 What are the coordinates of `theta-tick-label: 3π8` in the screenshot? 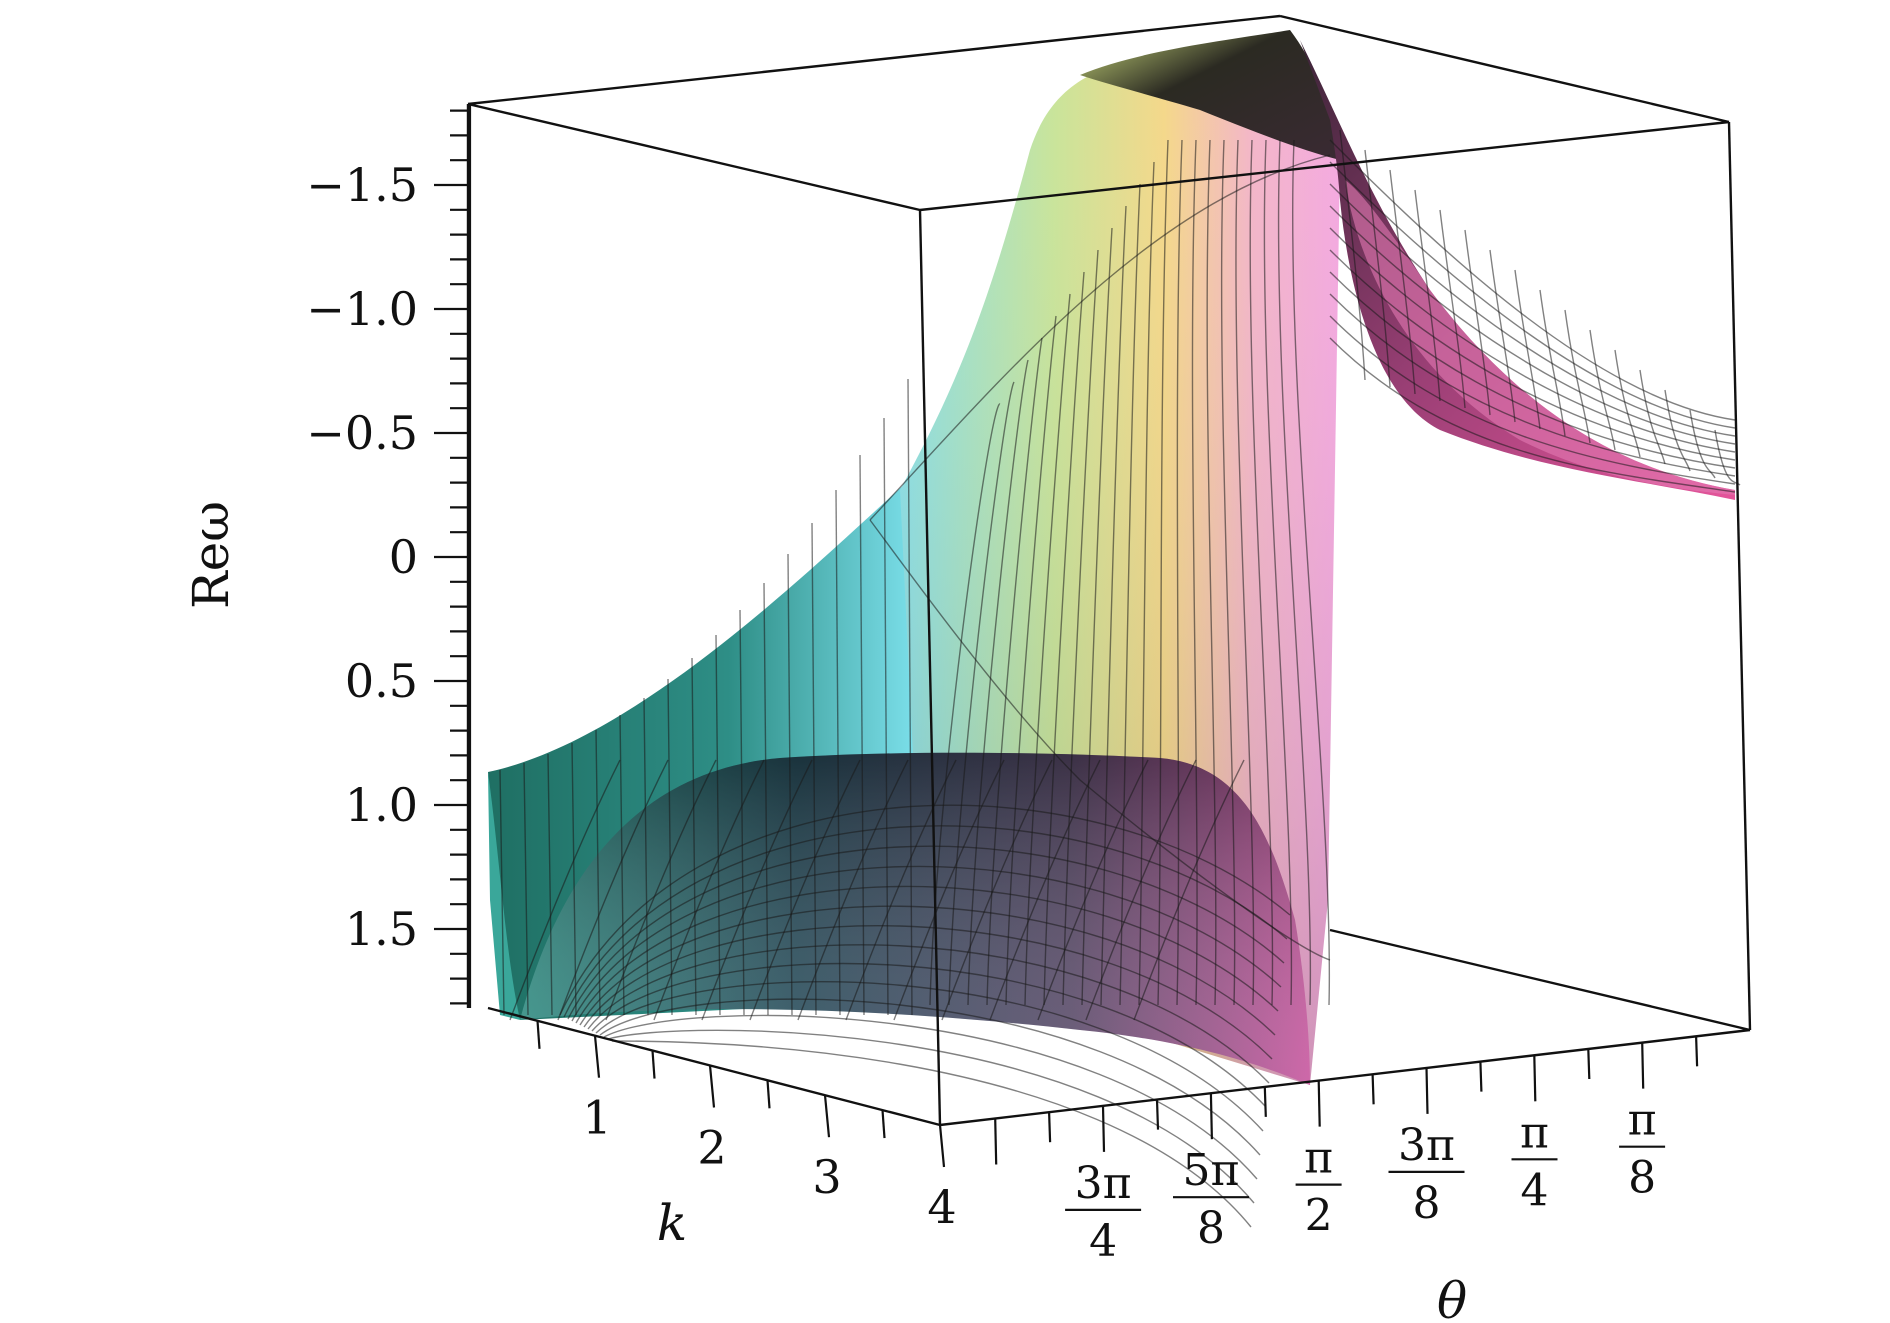 It's located at (1426, 1174).